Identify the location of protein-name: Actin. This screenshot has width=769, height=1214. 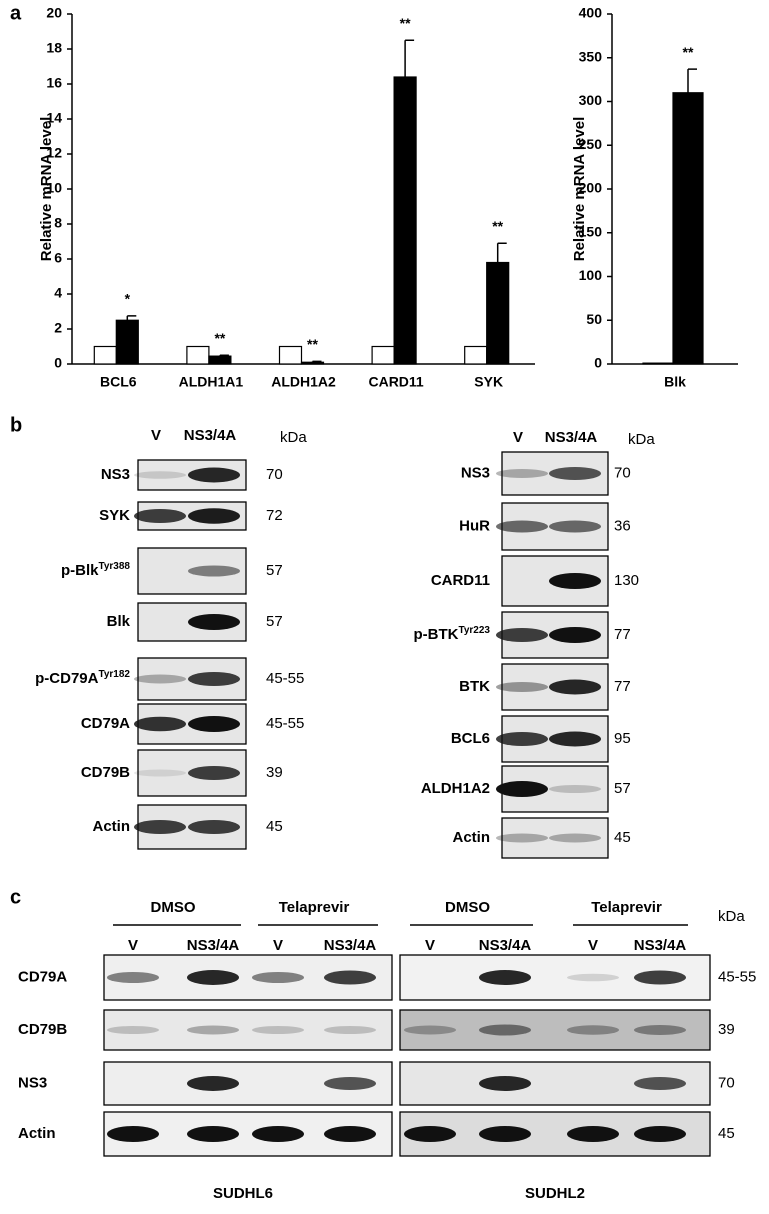
(112, 826).